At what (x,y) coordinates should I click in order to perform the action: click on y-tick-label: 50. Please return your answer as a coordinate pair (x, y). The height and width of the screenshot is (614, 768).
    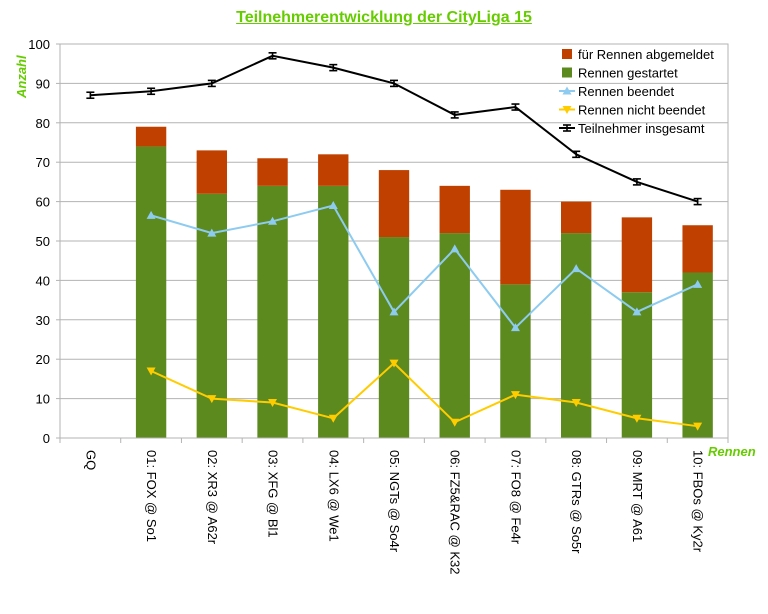
    Looking at the image, I should click on (43, 241).